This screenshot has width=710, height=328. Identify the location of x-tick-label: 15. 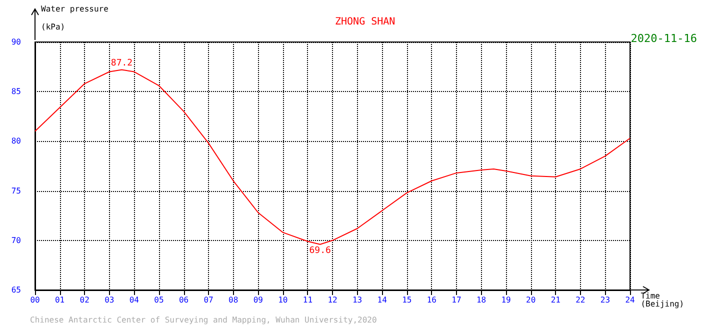
(407, 300).